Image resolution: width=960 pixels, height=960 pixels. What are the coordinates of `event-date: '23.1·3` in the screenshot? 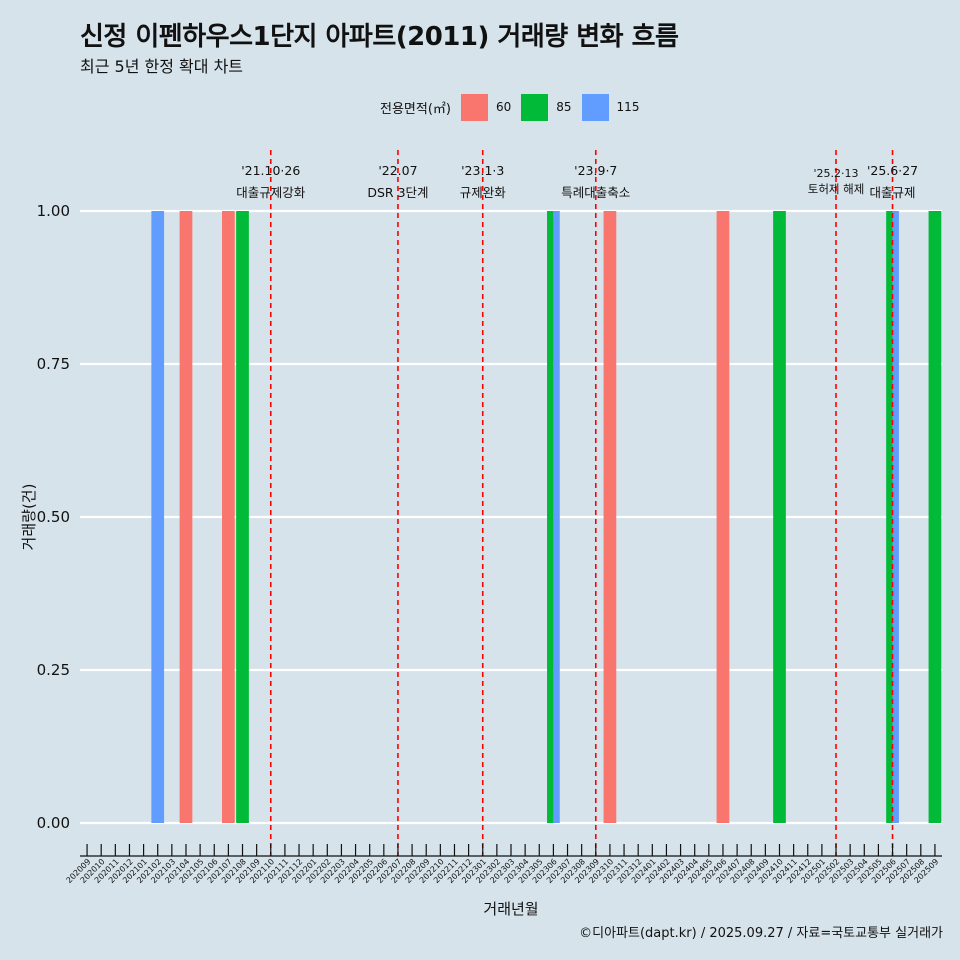 It's located at (482, 170).